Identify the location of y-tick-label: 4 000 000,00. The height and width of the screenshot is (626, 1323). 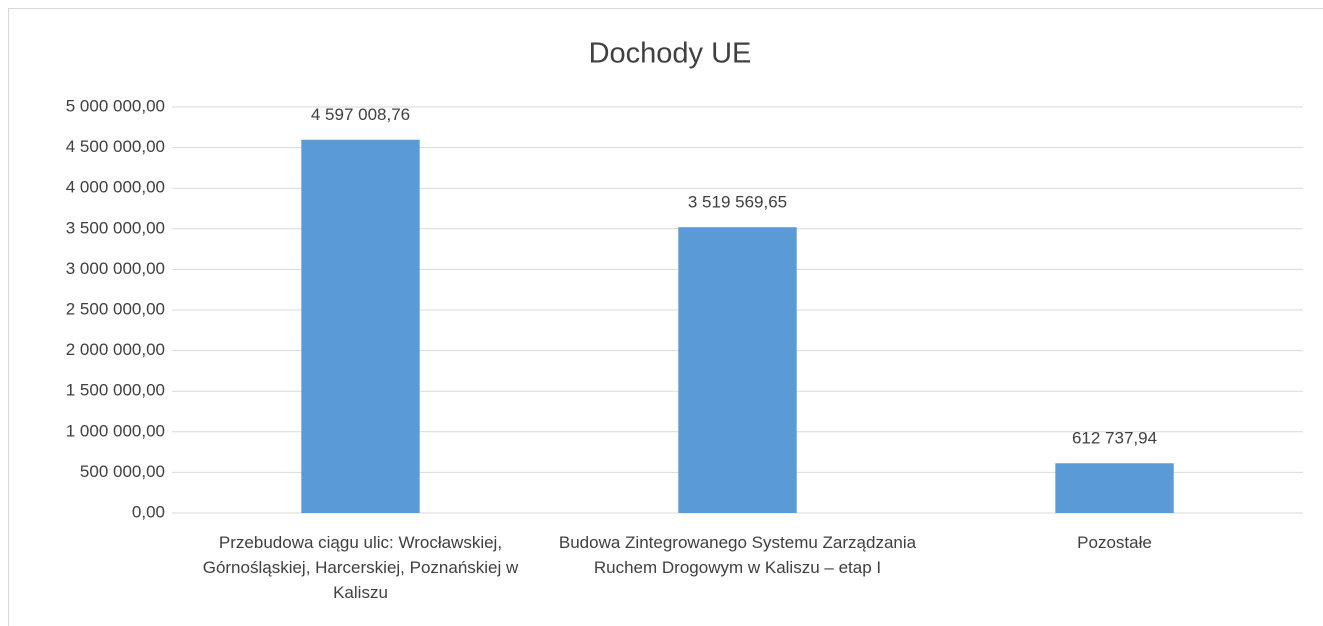
(115, 187).